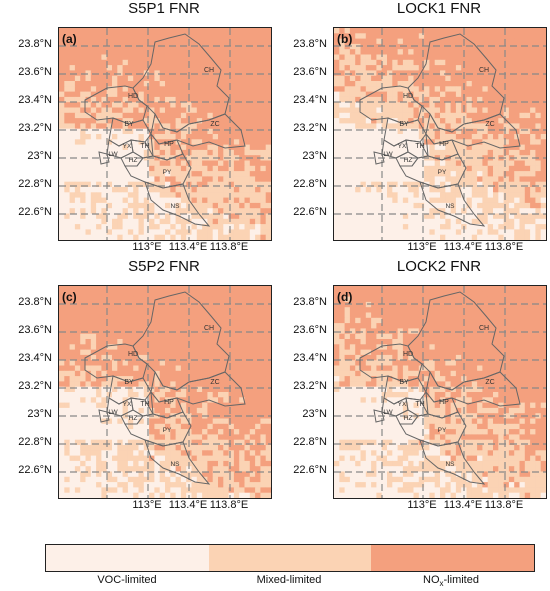 The width and height of the screenshot is (550, 591). Describe the element at coordinates (214, 382) in the screenshot. I see `district-label: ZC` at that location.